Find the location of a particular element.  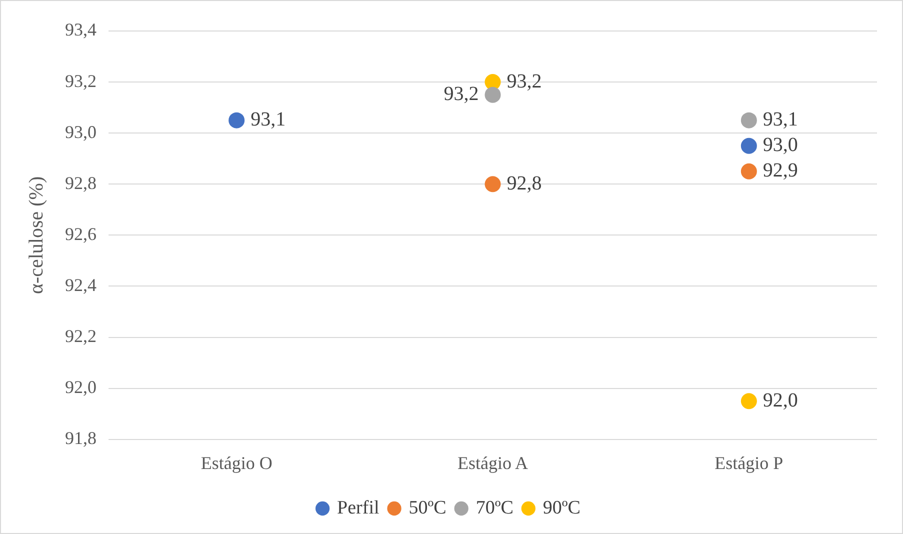

data-label: 92,9 is located at coordinates (780, 171).